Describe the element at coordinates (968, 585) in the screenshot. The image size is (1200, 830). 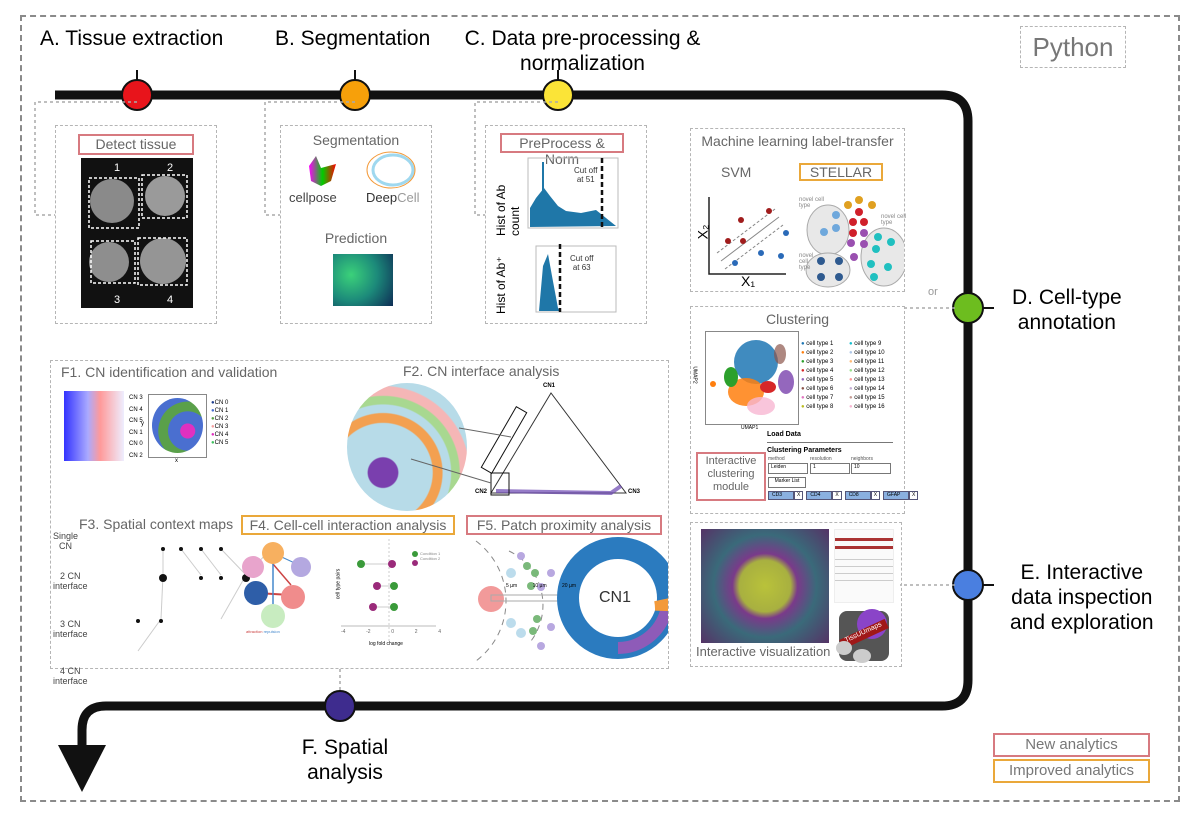
I see `node-e` at that location.